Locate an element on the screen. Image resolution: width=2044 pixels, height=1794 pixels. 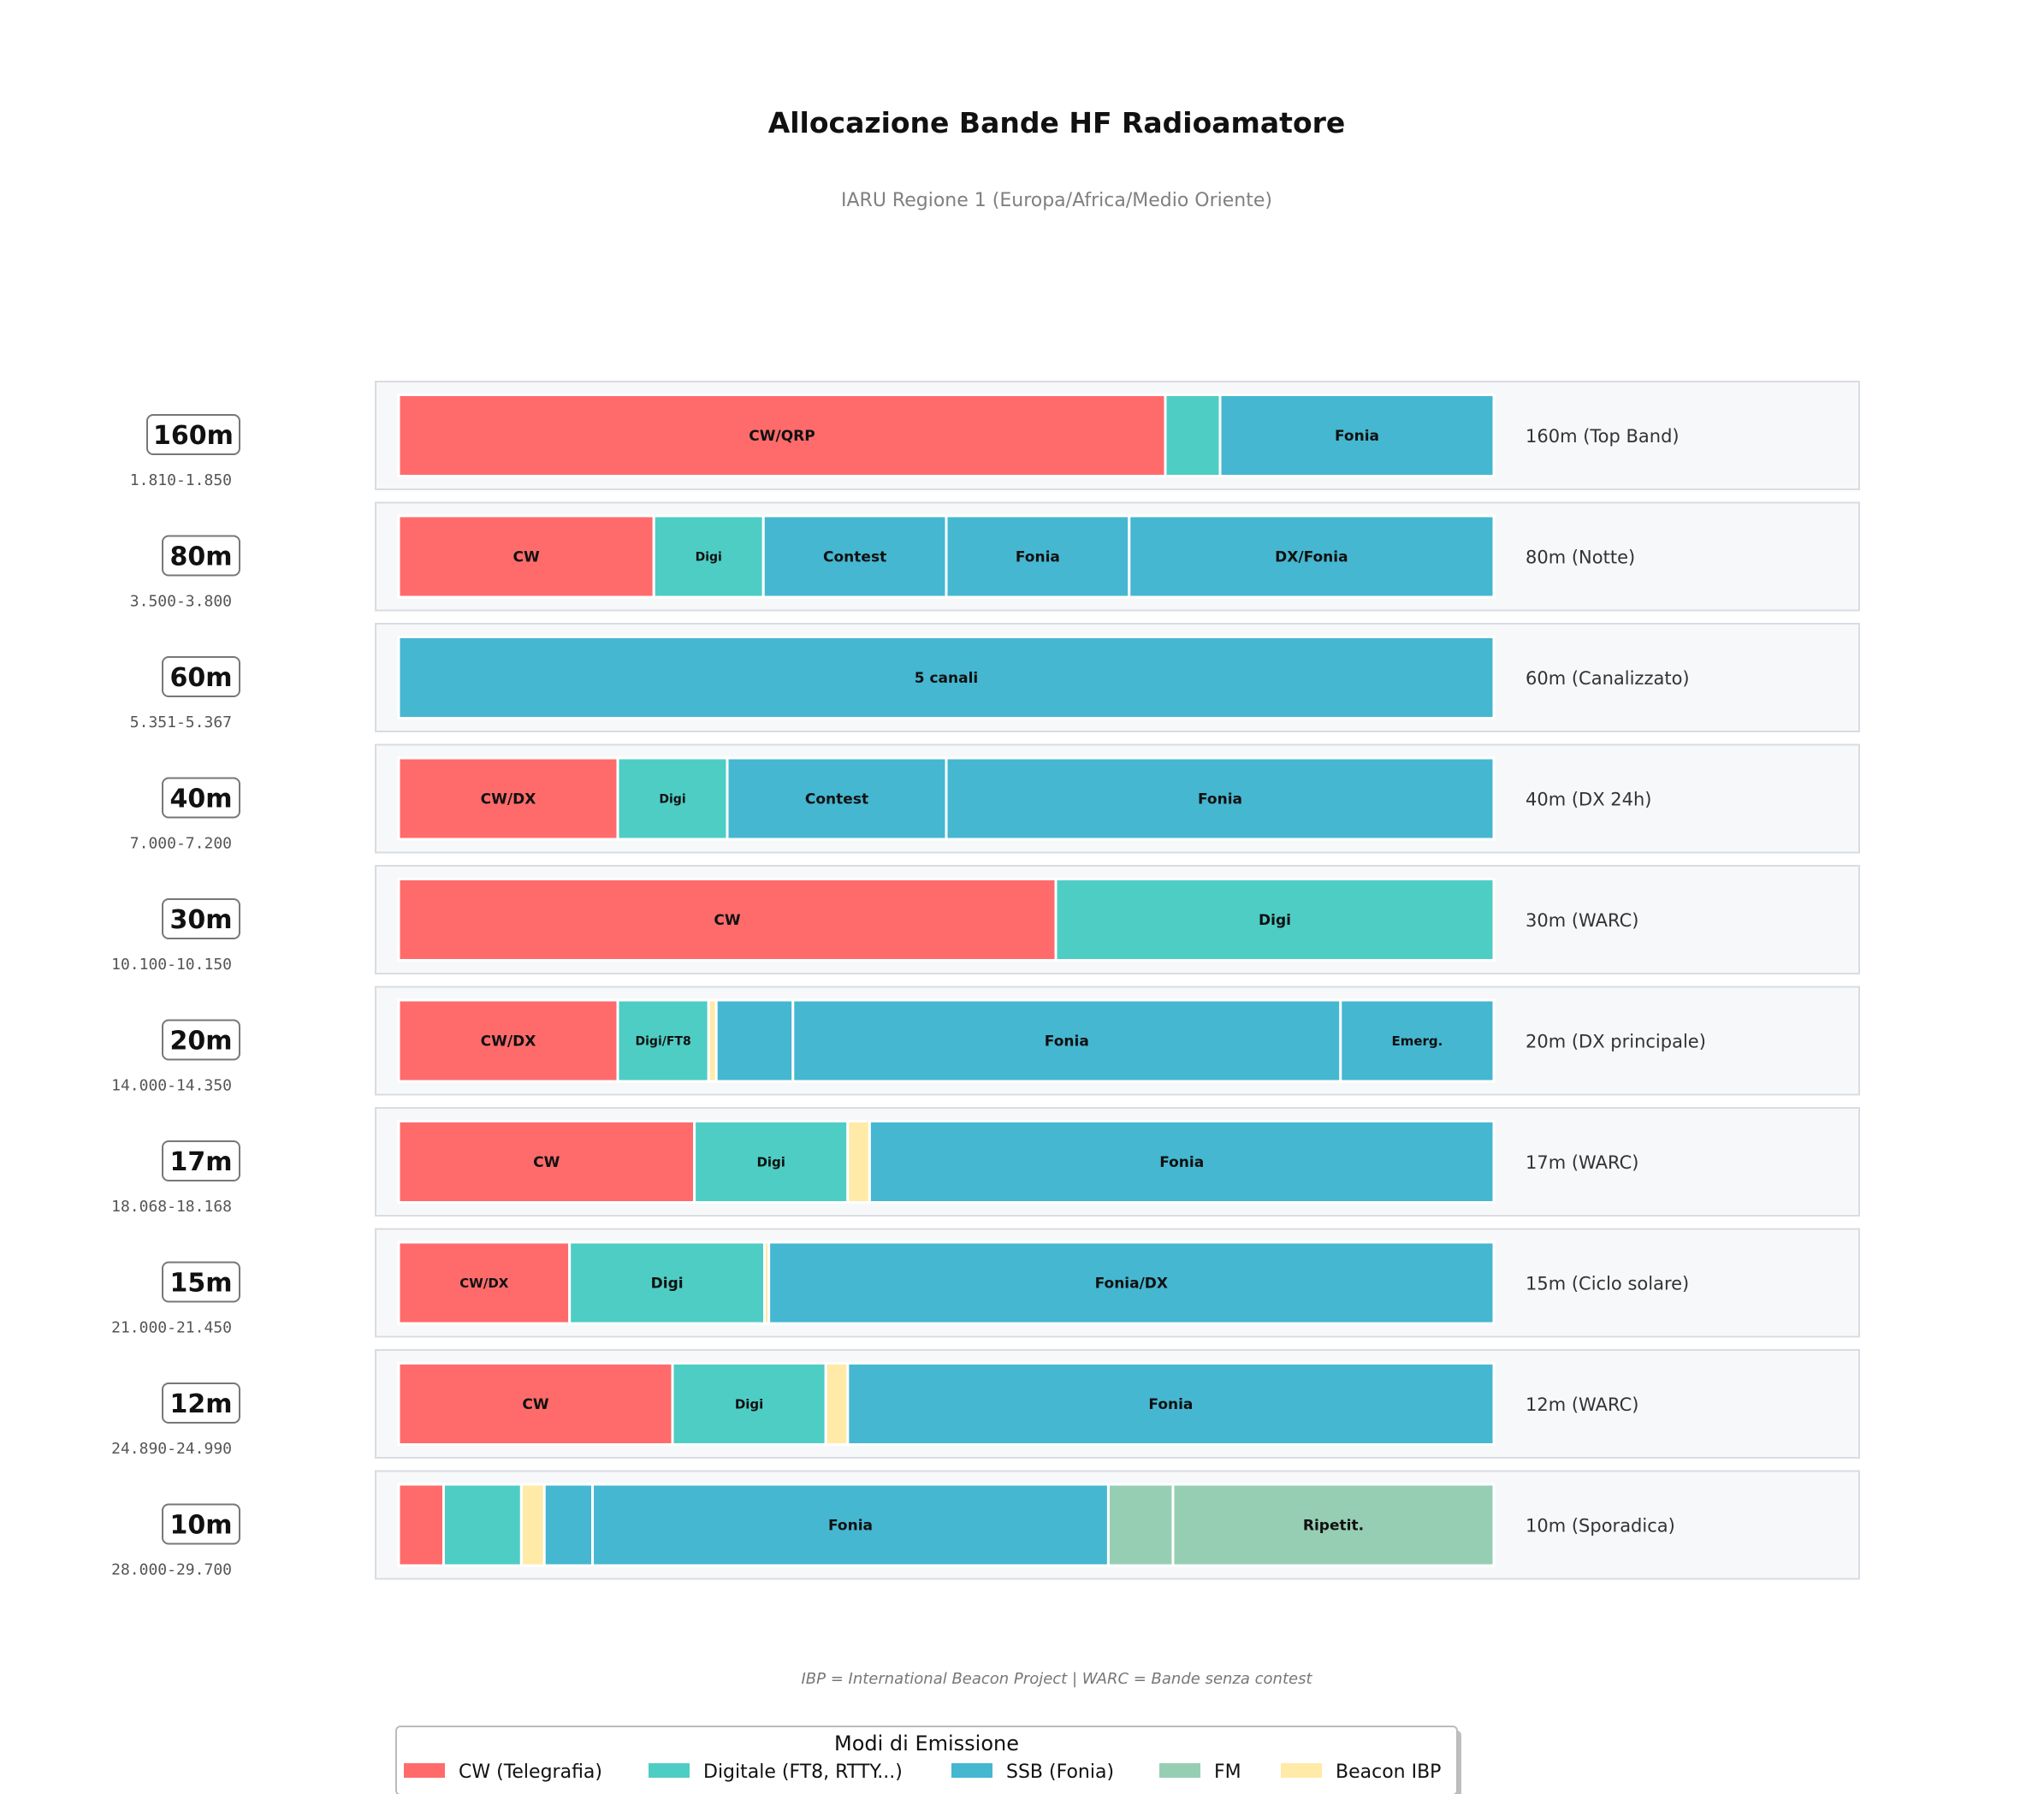
band-description: 17m (WARC) is located at coordinates (1582, 1162).